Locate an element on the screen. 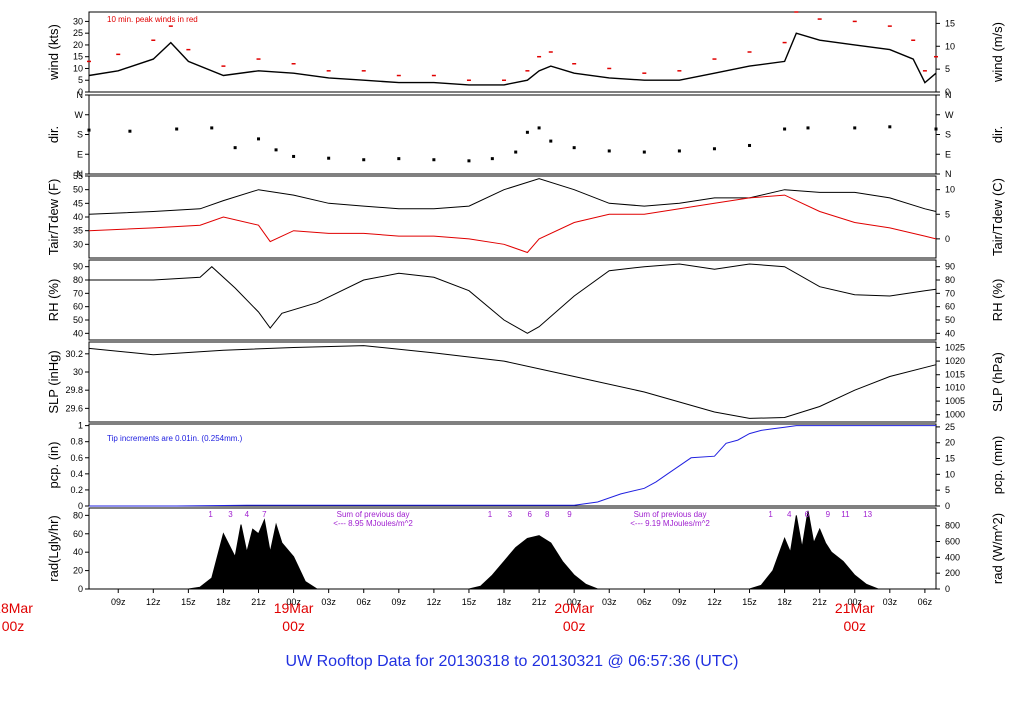 Image resolution: width=1024 pixels, height=705 pixels. y2-axis-label: RH (%) is located at coordinates (997, 300).